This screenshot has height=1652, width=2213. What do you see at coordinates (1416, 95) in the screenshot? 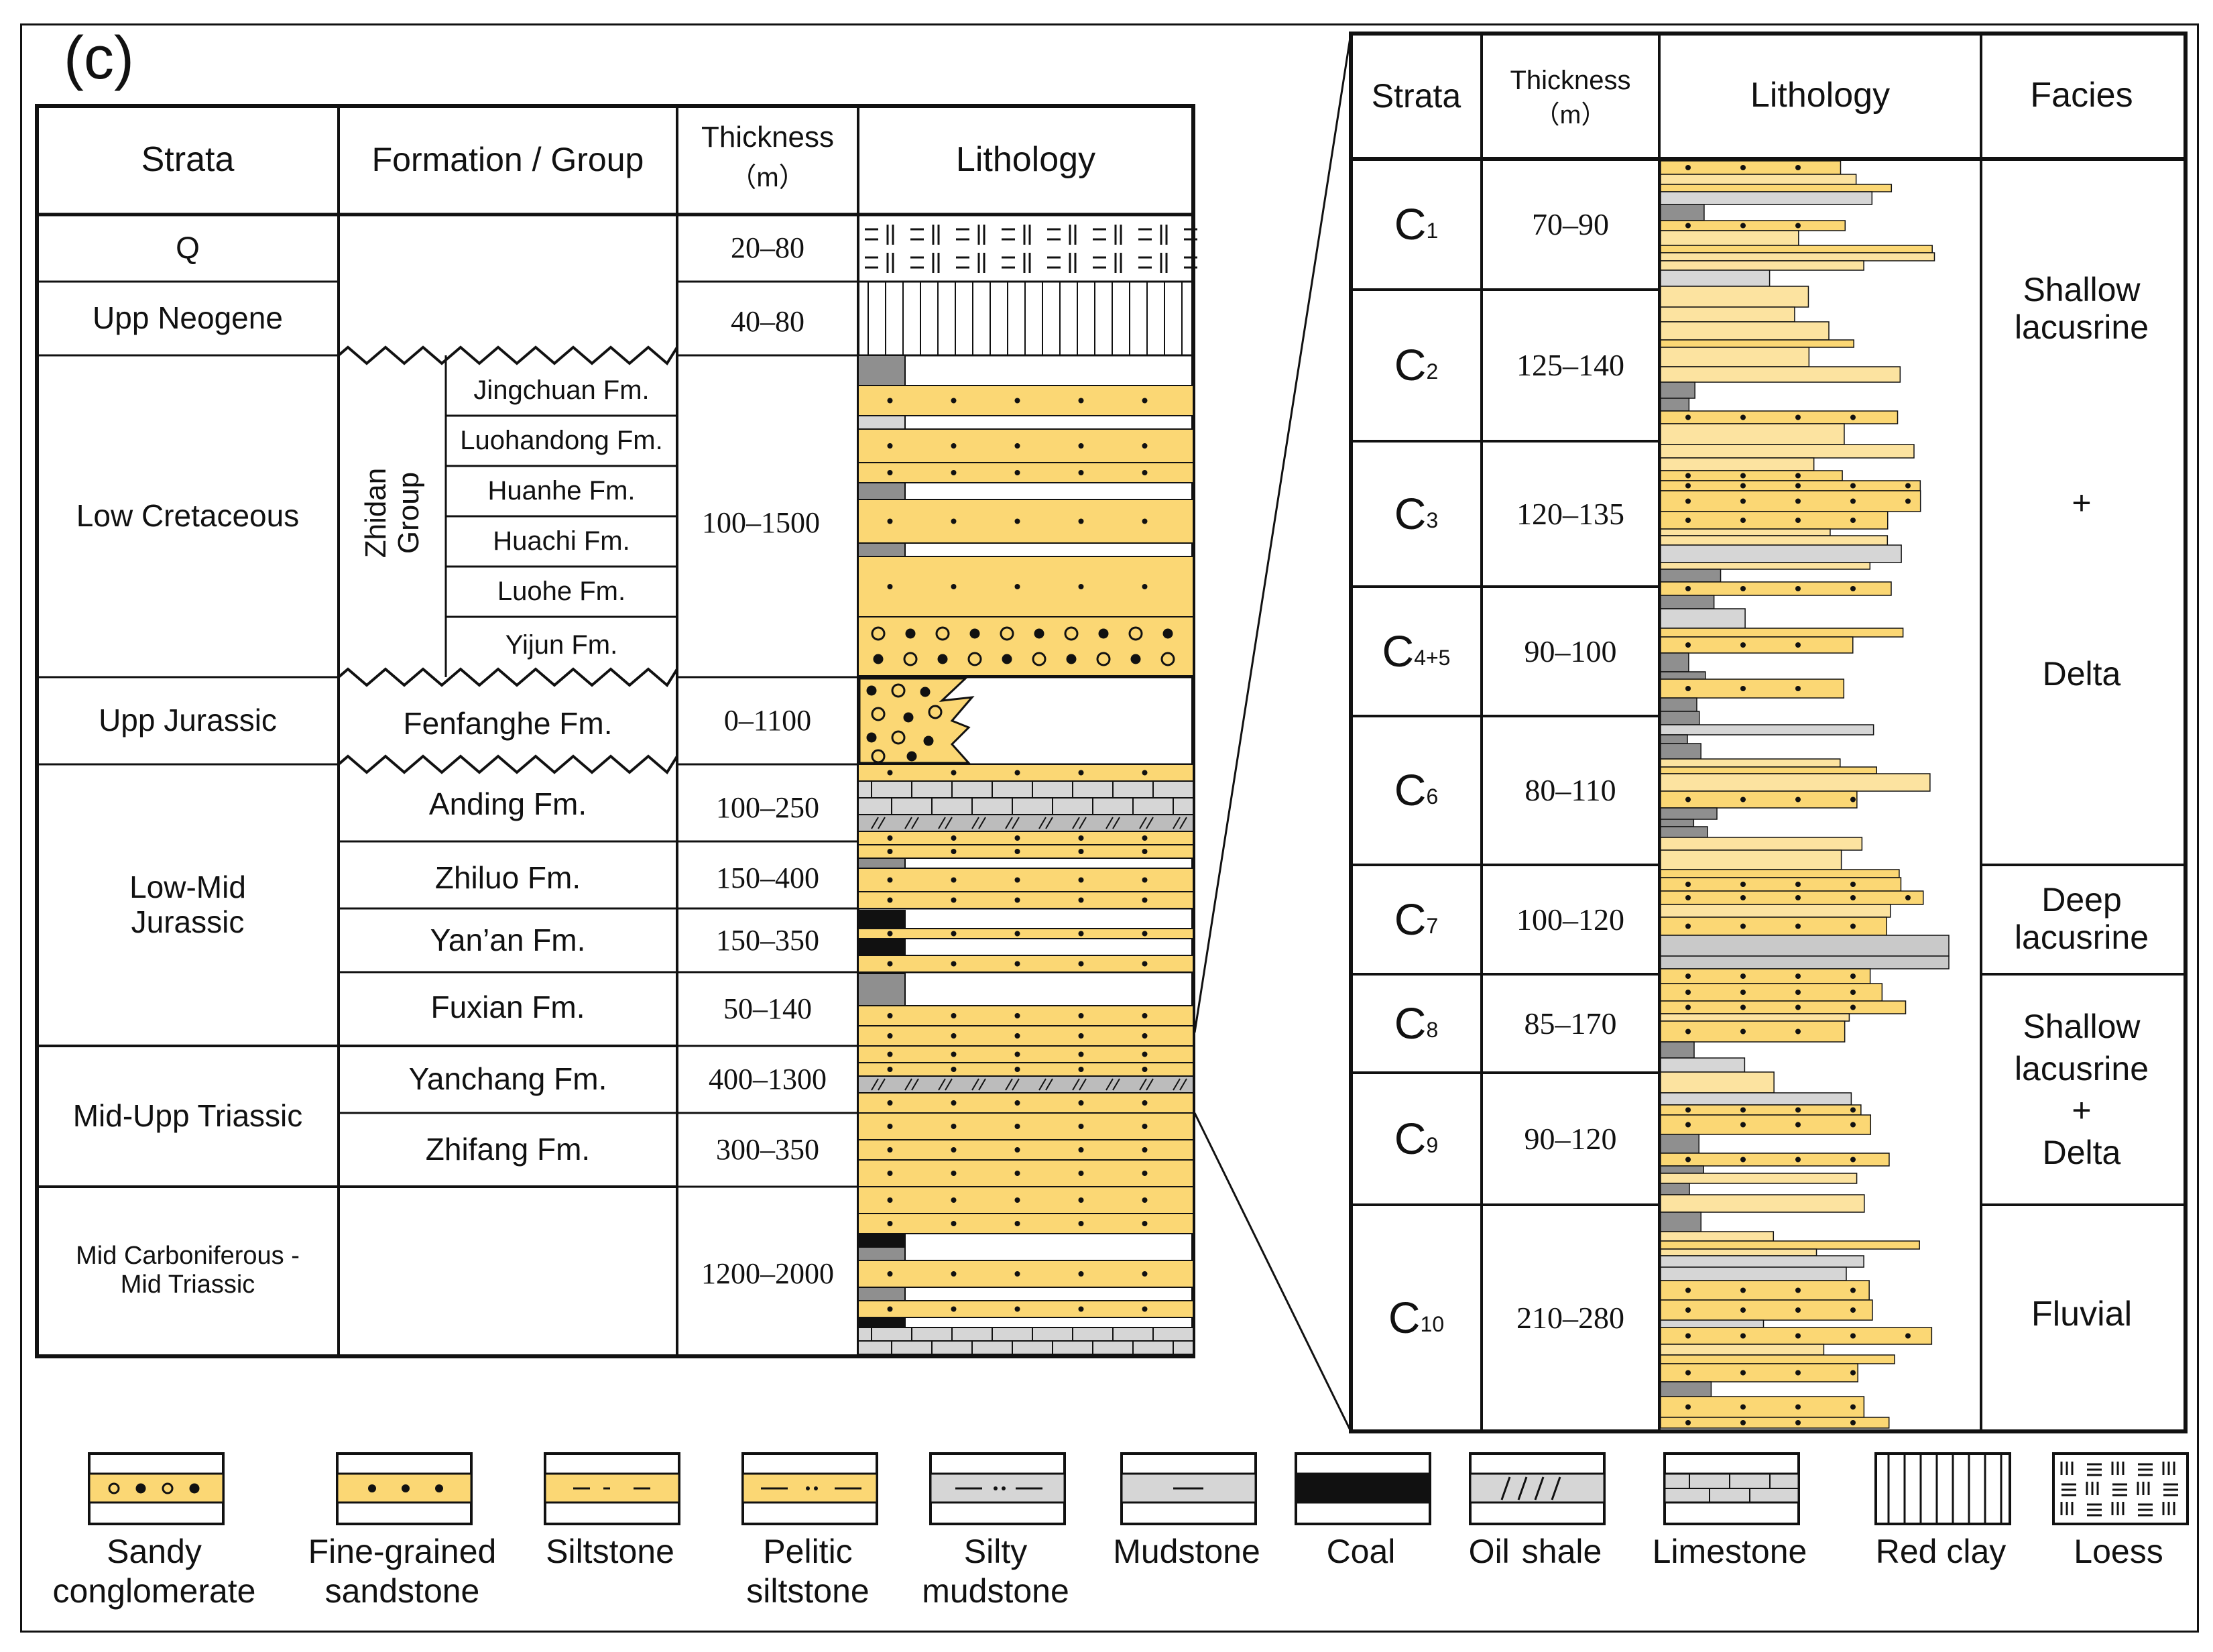
I see `r-header-strata: Strata` at bounding box center [1416, 95].